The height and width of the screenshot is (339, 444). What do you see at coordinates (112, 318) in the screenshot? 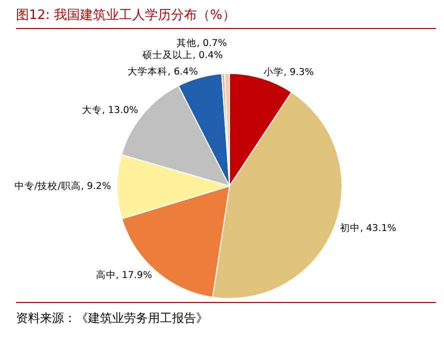
I see `text: 资料来源：《建筑业劳务用工报告》` at bounding box center [112, 318].